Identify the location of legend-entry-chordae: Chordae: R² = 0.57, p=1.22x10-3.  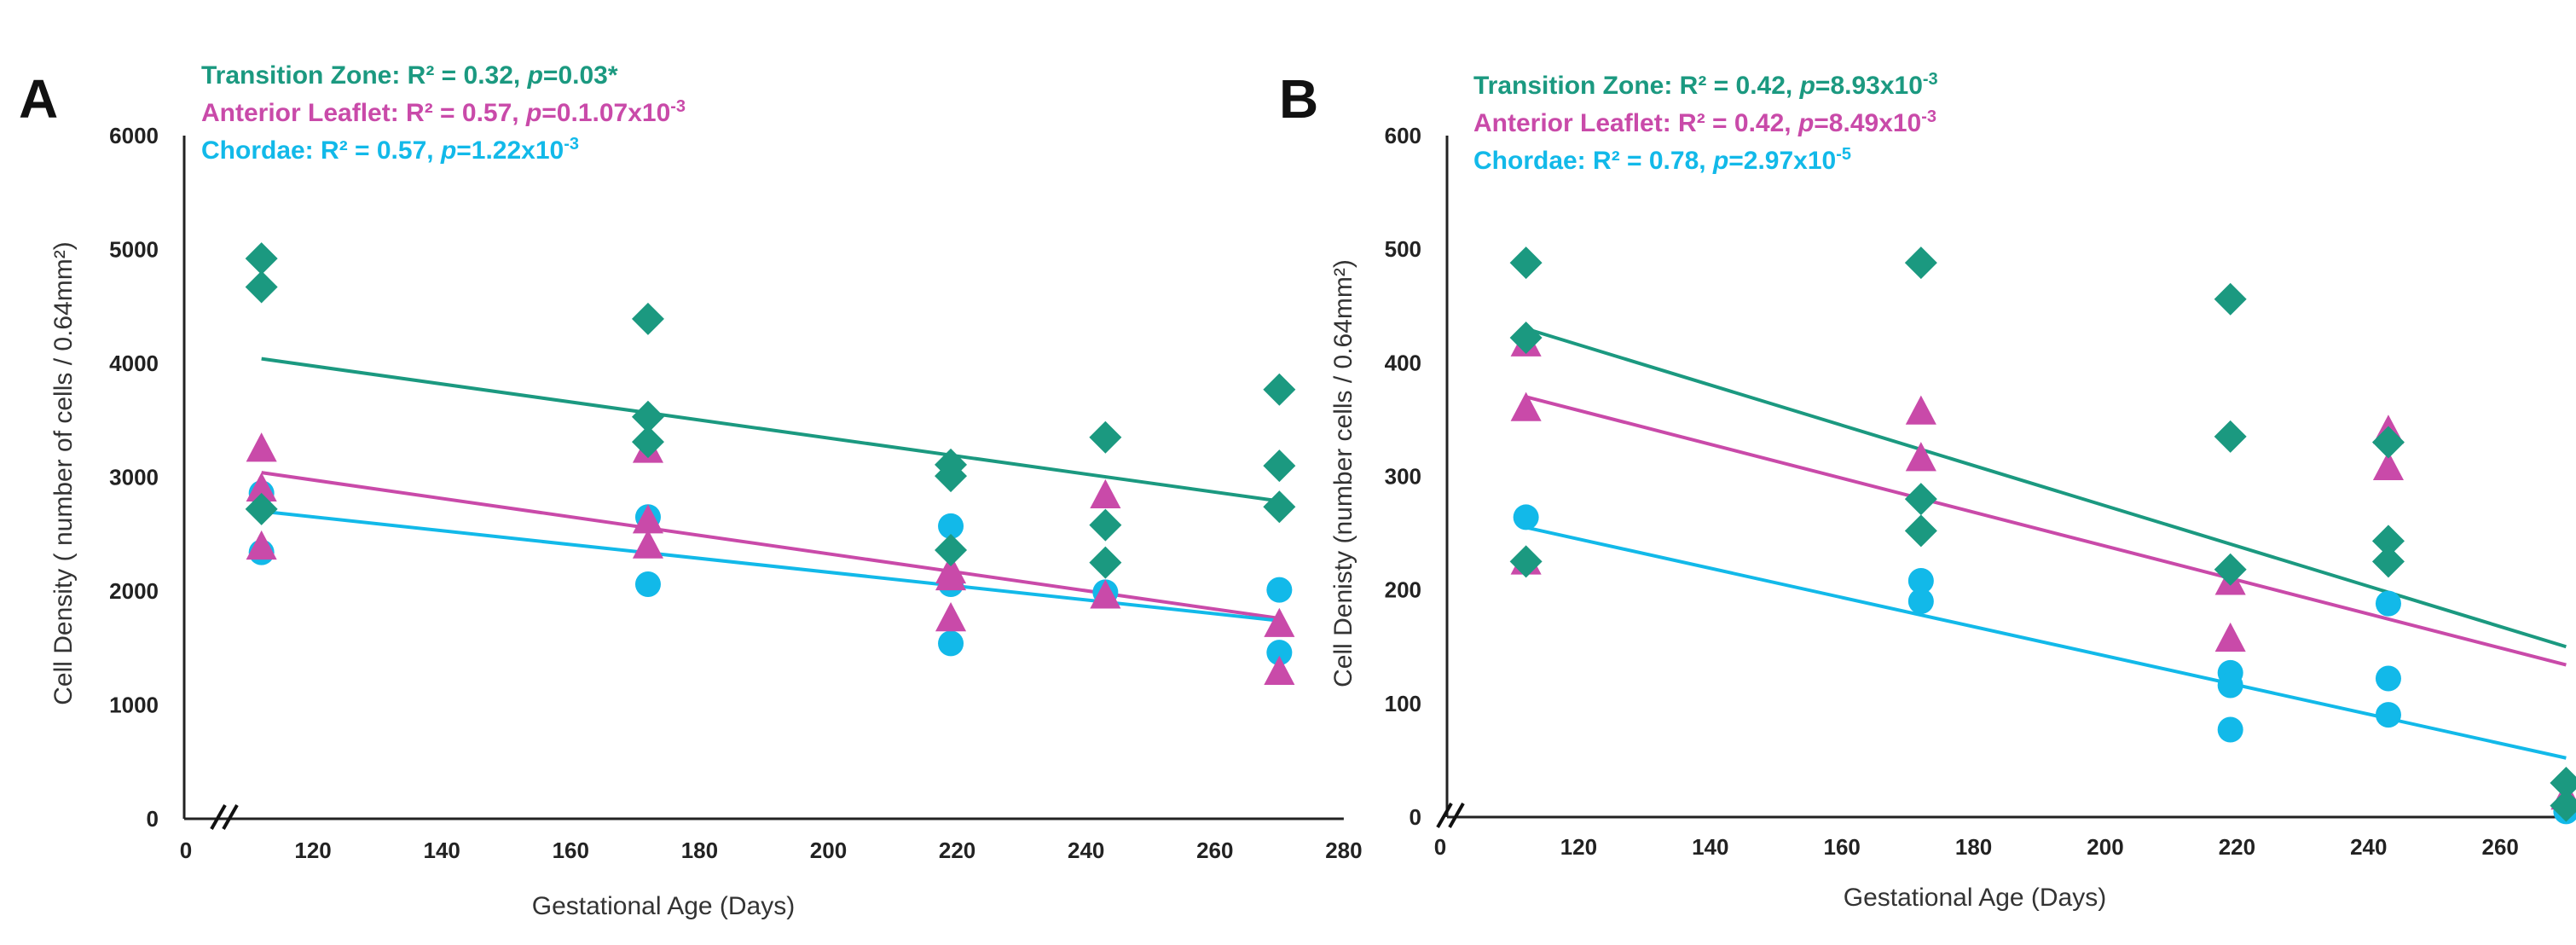
(390, 150).